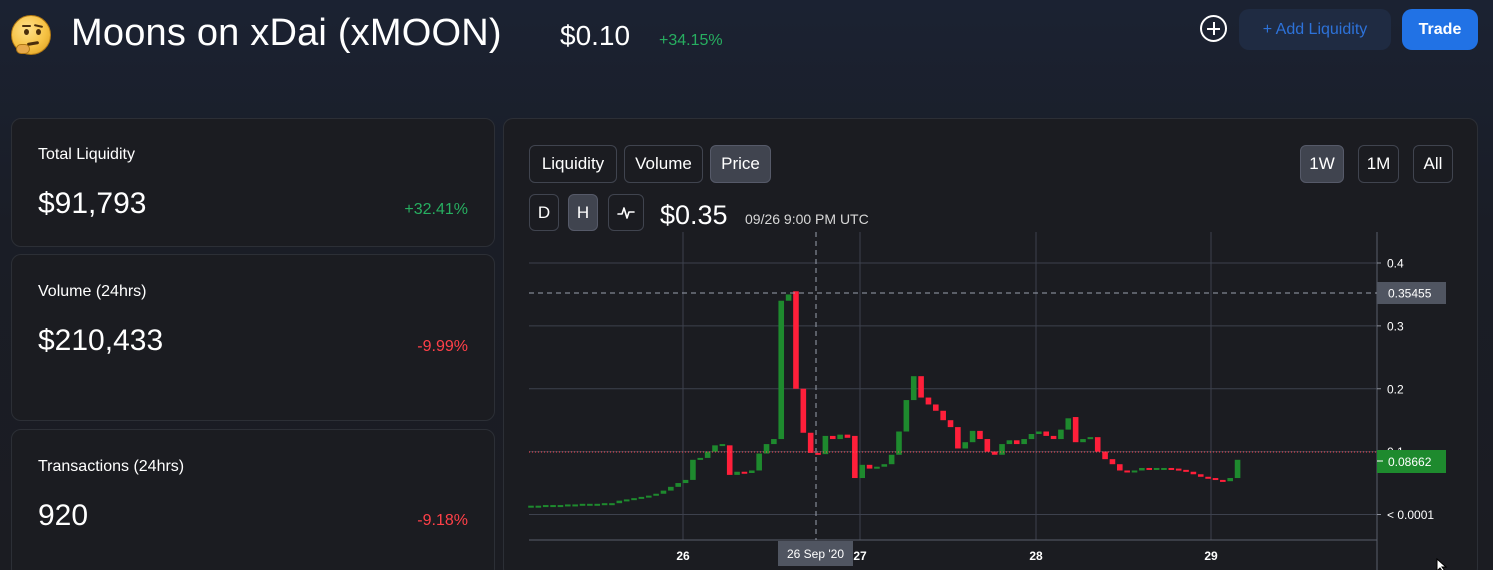  Describe the element at coordinates (691, 40) in the screenshot. I see `token-price-change: +34.15%` at that location.